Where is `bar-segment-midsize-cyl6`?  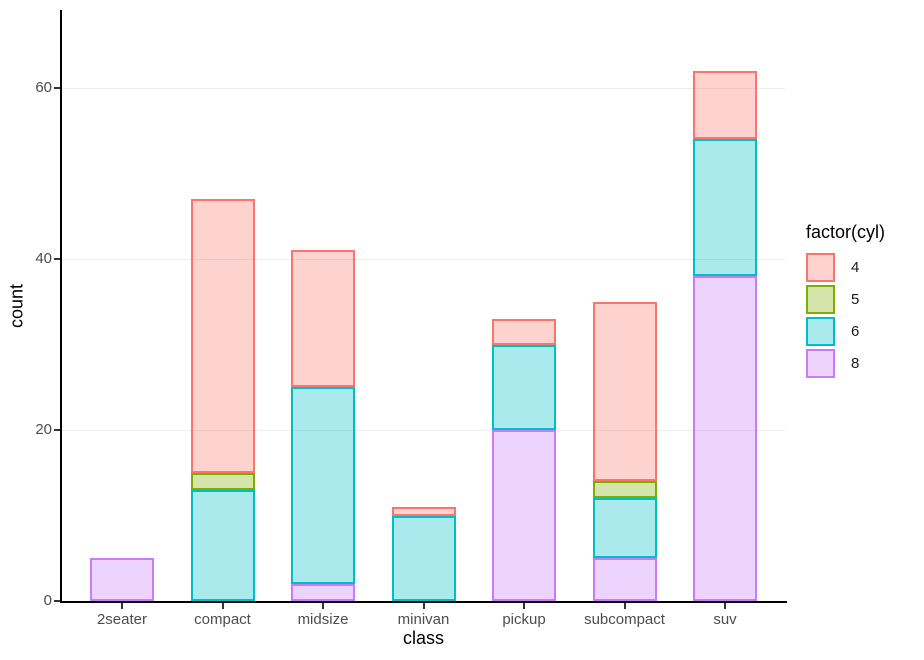
bar-segment-midsize-cyl6 is located at coordinates (323, 485).